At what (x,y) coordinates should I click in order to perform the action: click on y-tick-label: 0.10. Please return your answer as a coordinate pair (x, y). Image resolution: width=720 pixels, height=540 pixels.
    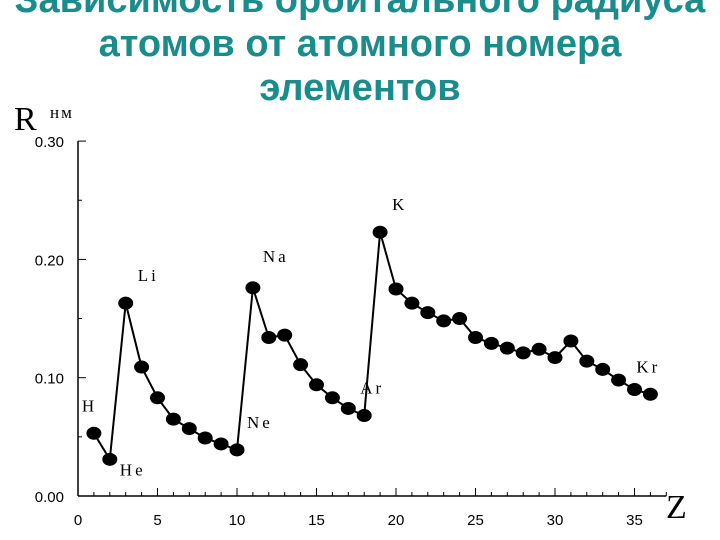
    Looking at the image, I should click on (49, 379).